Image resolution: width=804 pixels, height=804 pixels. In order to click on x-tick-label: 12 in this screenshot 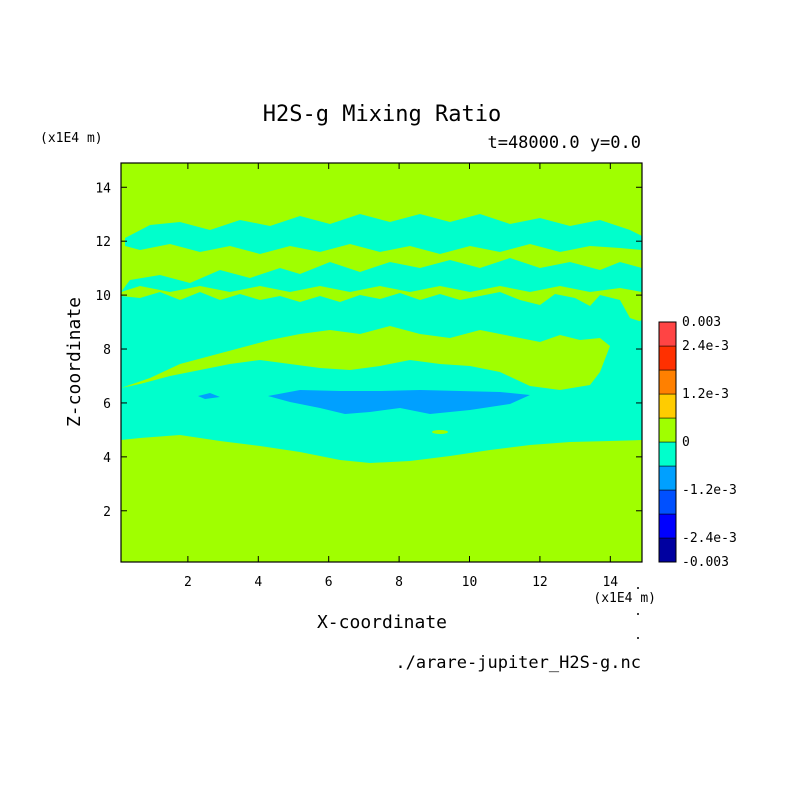, I will do `click(540, 582)`.